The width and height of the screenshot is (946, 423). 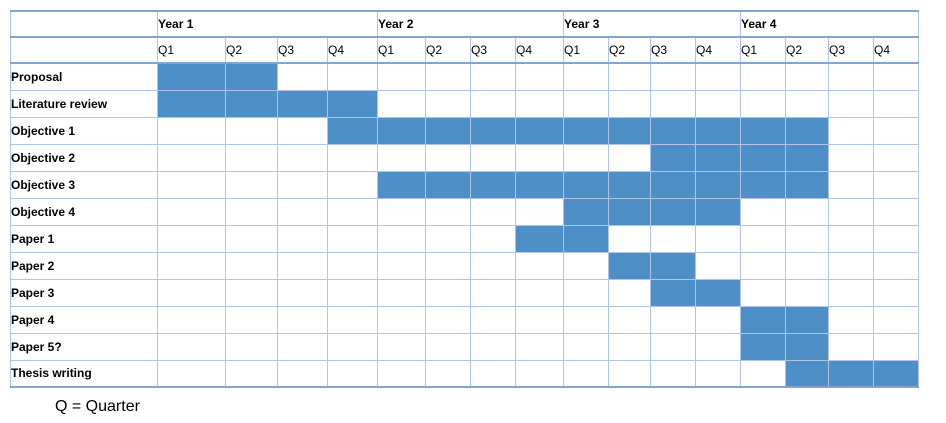 What do you see at coordinates (652, 24) in the screenshot?
I see `year-header-cell: Year 3` at bounding box center [652, 24].